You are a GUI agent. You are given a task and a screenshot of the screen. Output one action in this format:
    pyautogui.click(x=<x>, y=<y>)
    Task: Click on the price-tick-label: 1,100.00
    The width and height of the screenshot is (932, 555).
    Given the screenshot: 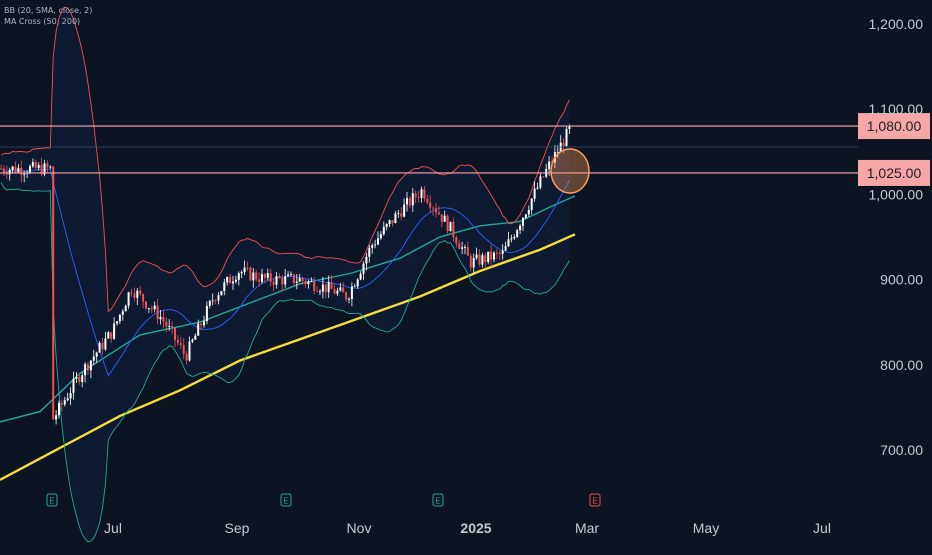 What is the action you would take?
    pyautogui.click(x=896, y=109)
    